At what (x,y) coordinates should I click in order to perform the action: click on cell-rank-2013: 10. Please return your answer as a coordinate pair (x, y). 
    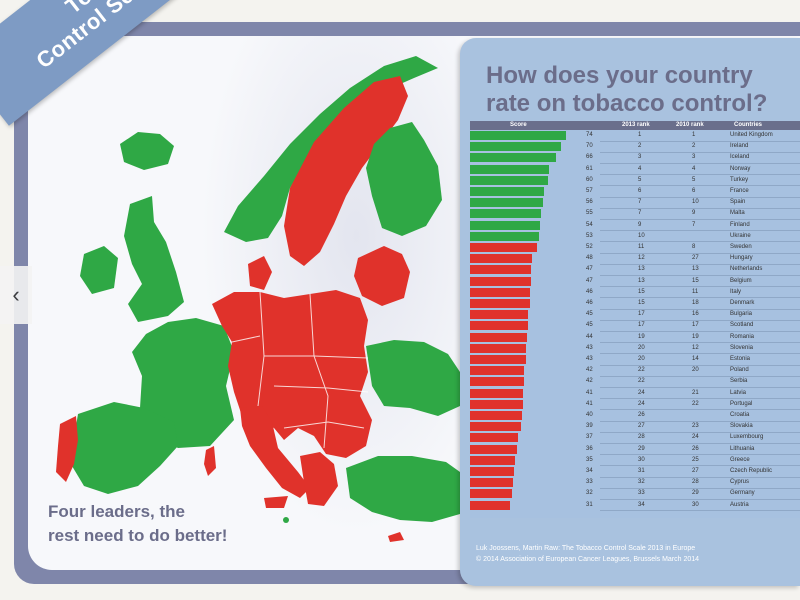
    Looking at the image, I should click on (641, 235).